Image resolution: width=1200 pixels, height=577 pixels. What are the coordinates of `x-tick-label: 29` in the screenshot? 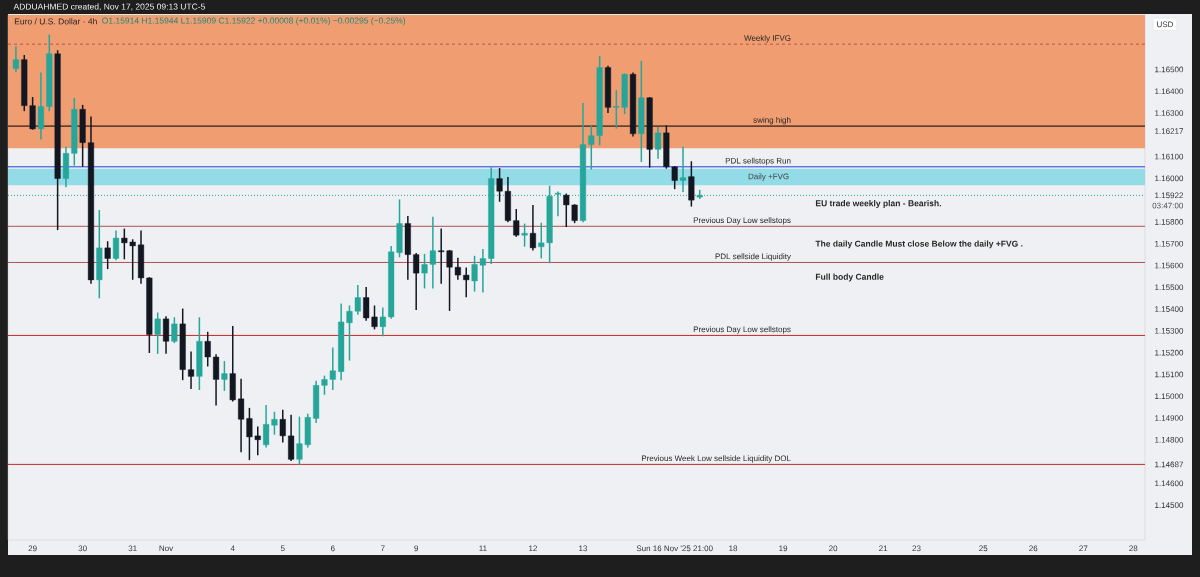 It's located at (32, 548).